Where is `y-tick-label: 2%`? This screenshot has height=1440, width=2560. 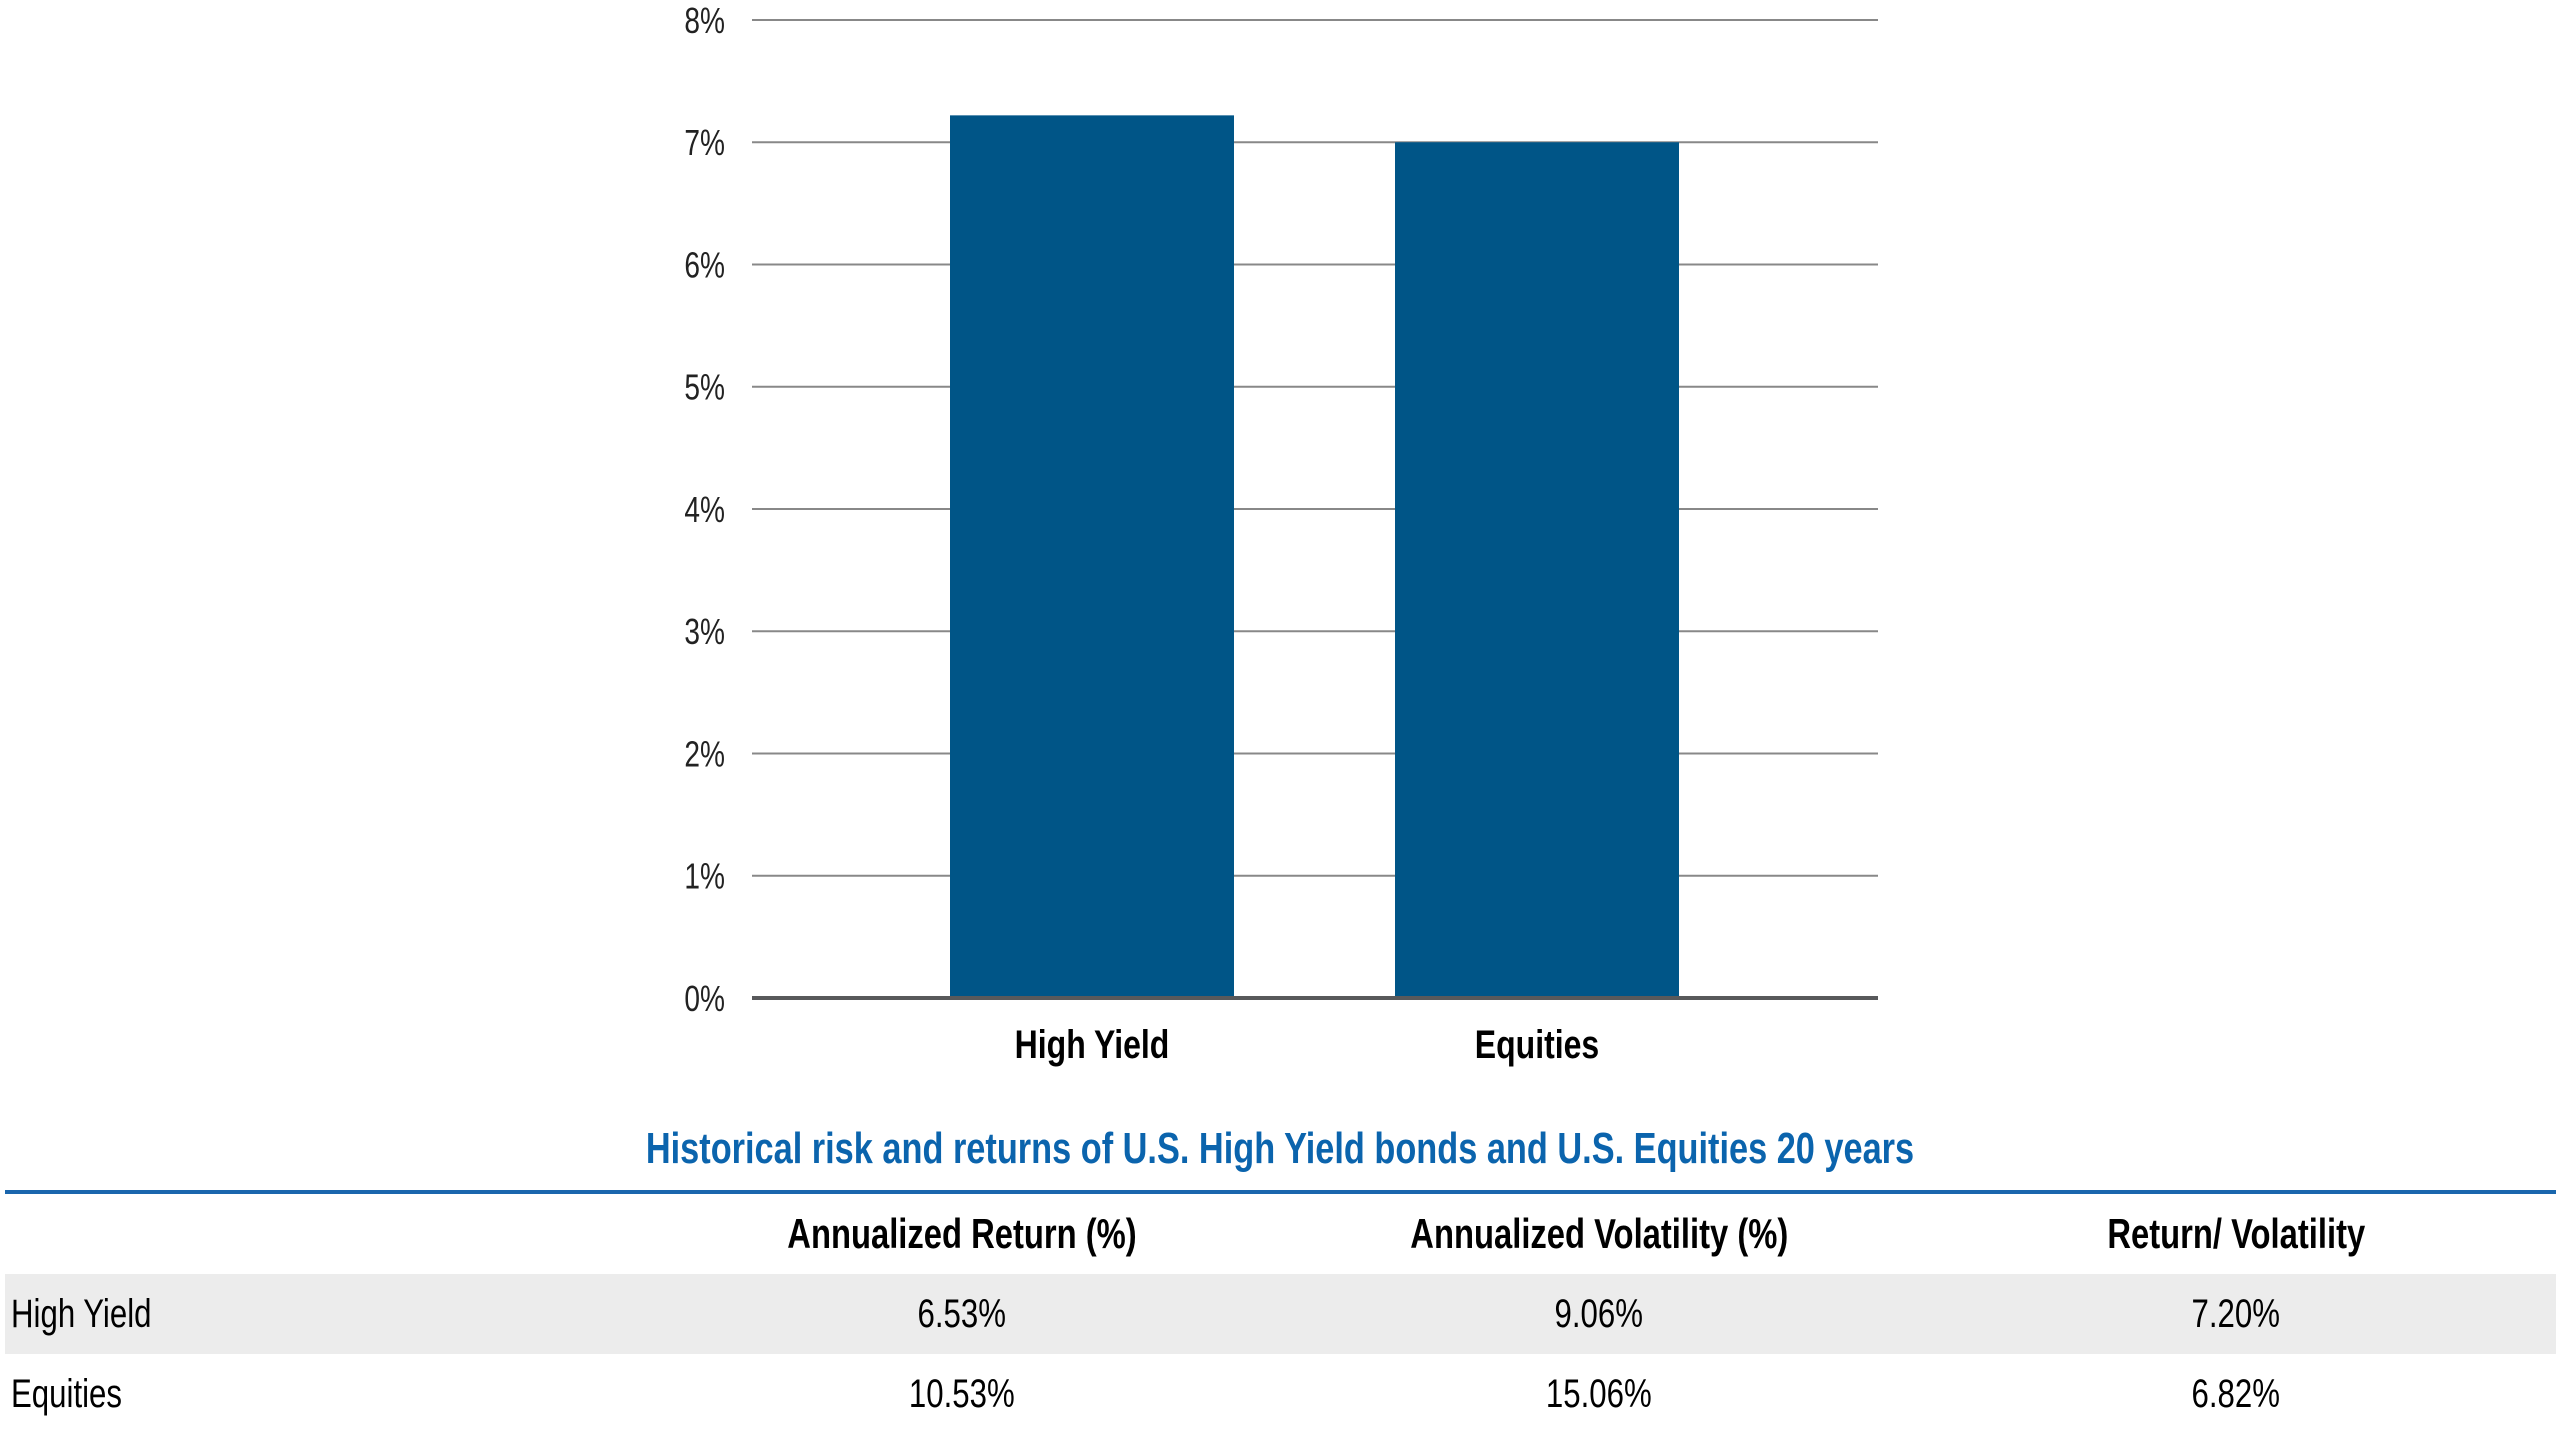 y-tick-label: 2% is located at coordinates (704, 754).